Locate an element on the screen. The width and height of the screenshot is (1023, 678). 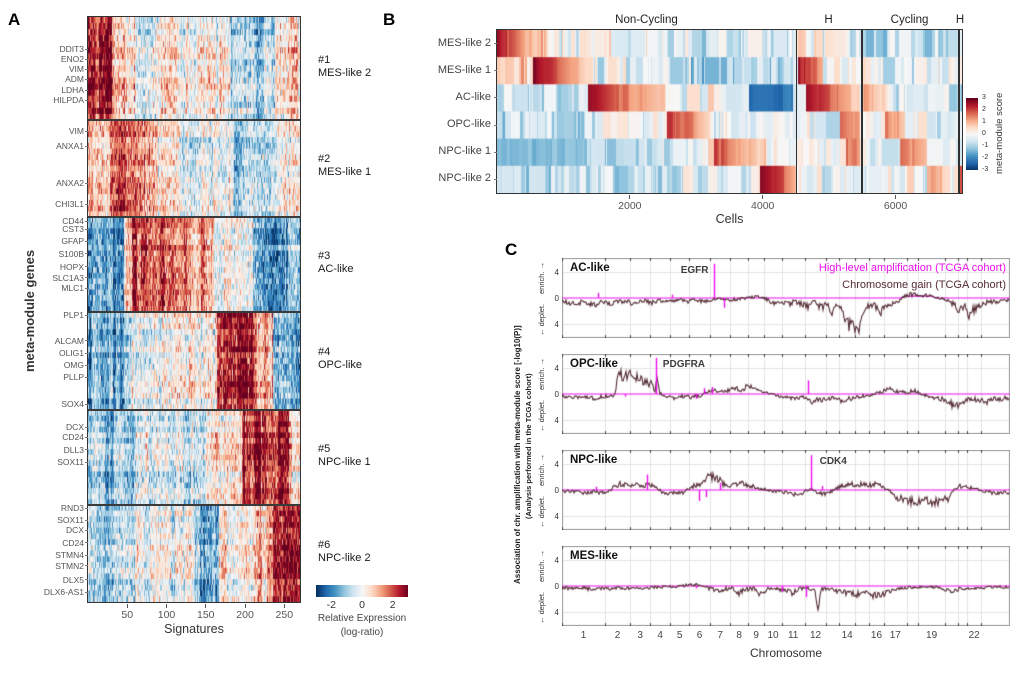
panel-b-colorbar is located at coordinates (972, 134).